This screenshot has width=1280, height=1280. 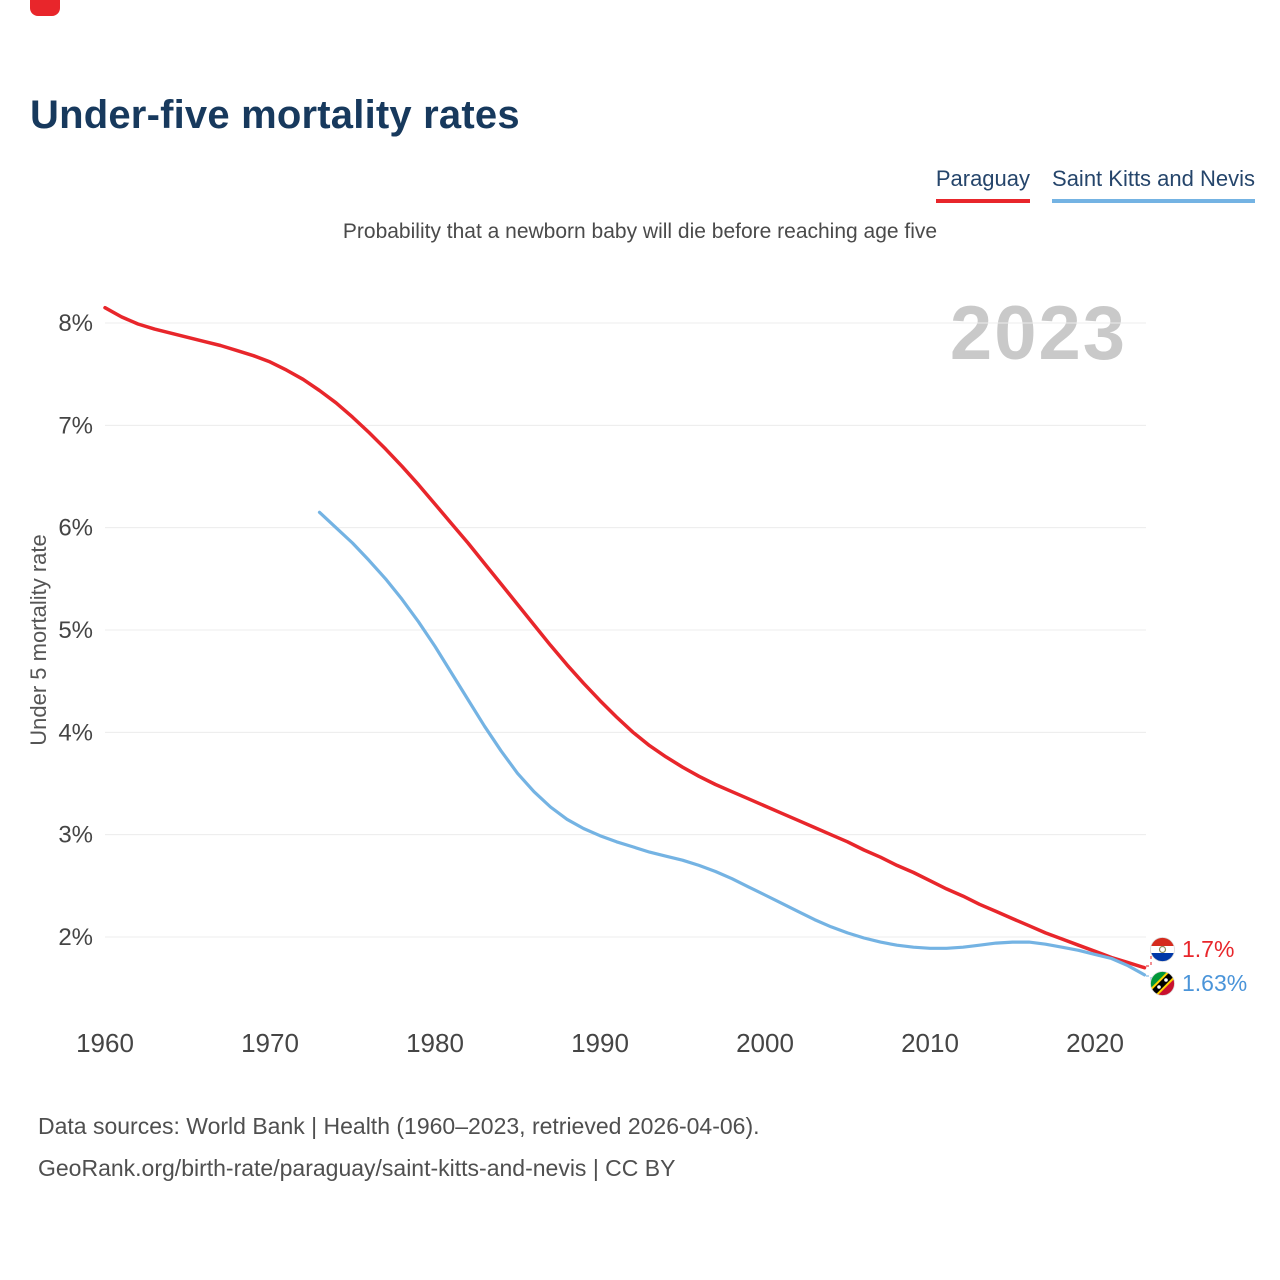 What do you see at coordinates (45, 8) in the screenshot?
I see `partial-logo-mark` at bounding box center [45, 8].